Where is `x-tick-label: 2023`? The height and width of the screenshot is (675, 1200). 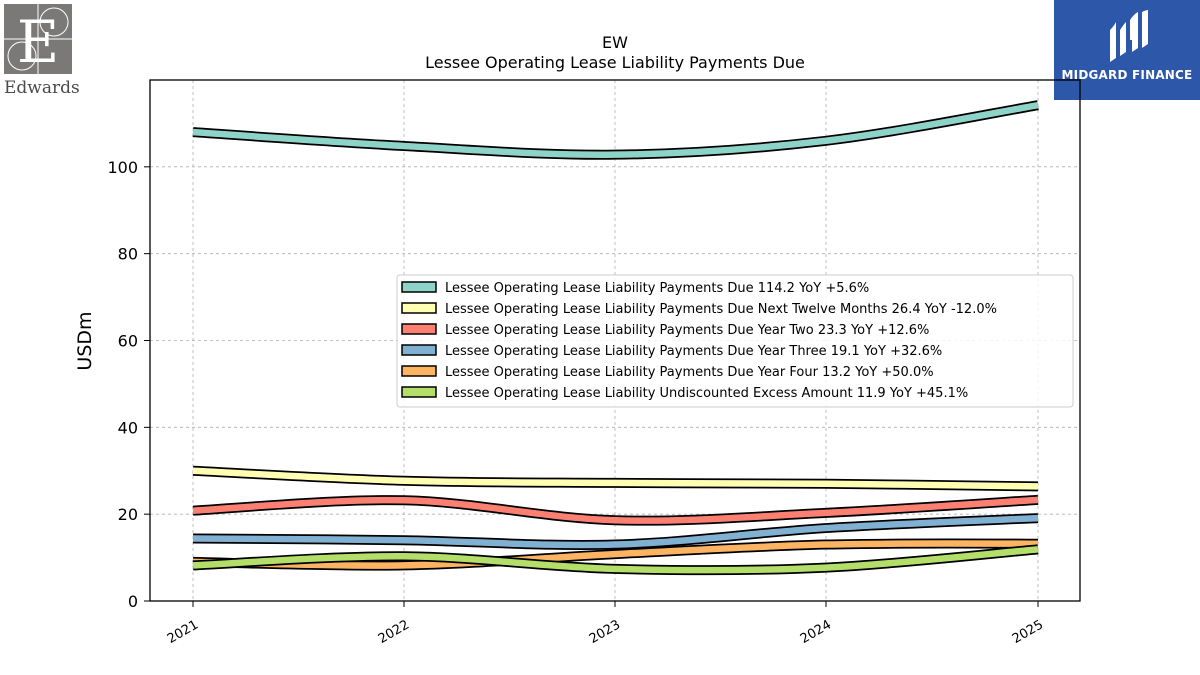 x-tick-label: 2023 is located at coordinates (605, 632).